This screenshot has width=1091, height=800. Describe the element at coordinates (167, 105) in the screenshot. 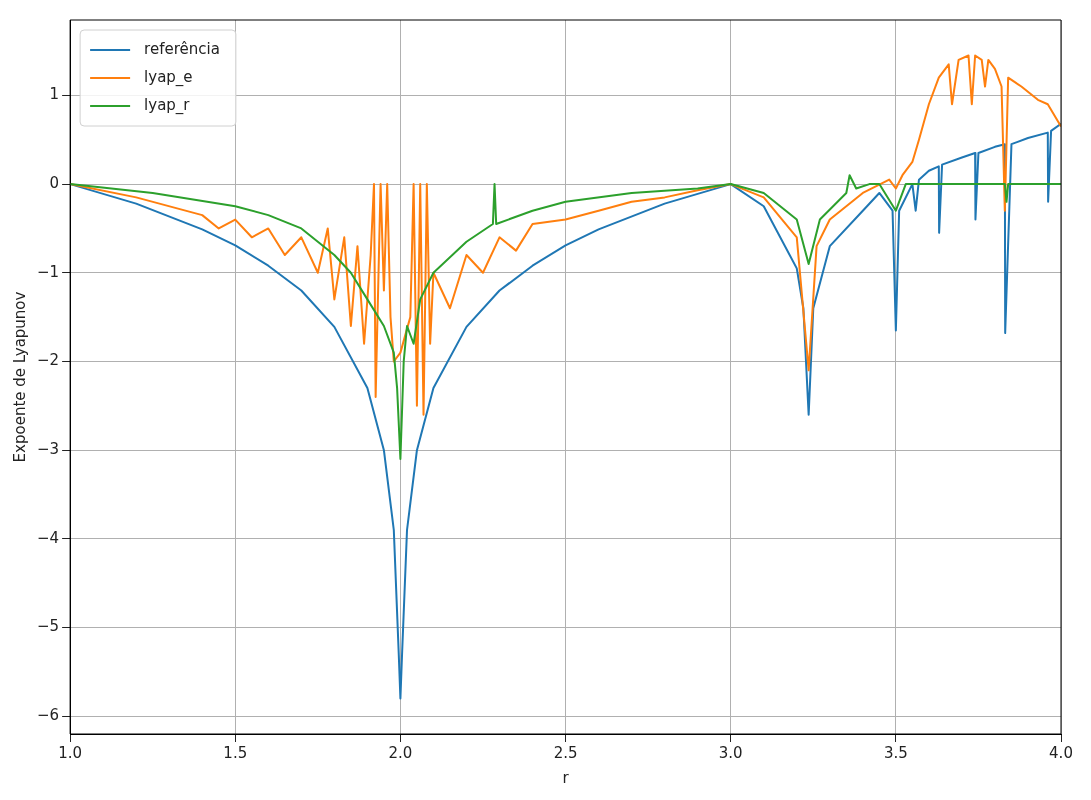

I see `legend-label: lyap_r` at that location.